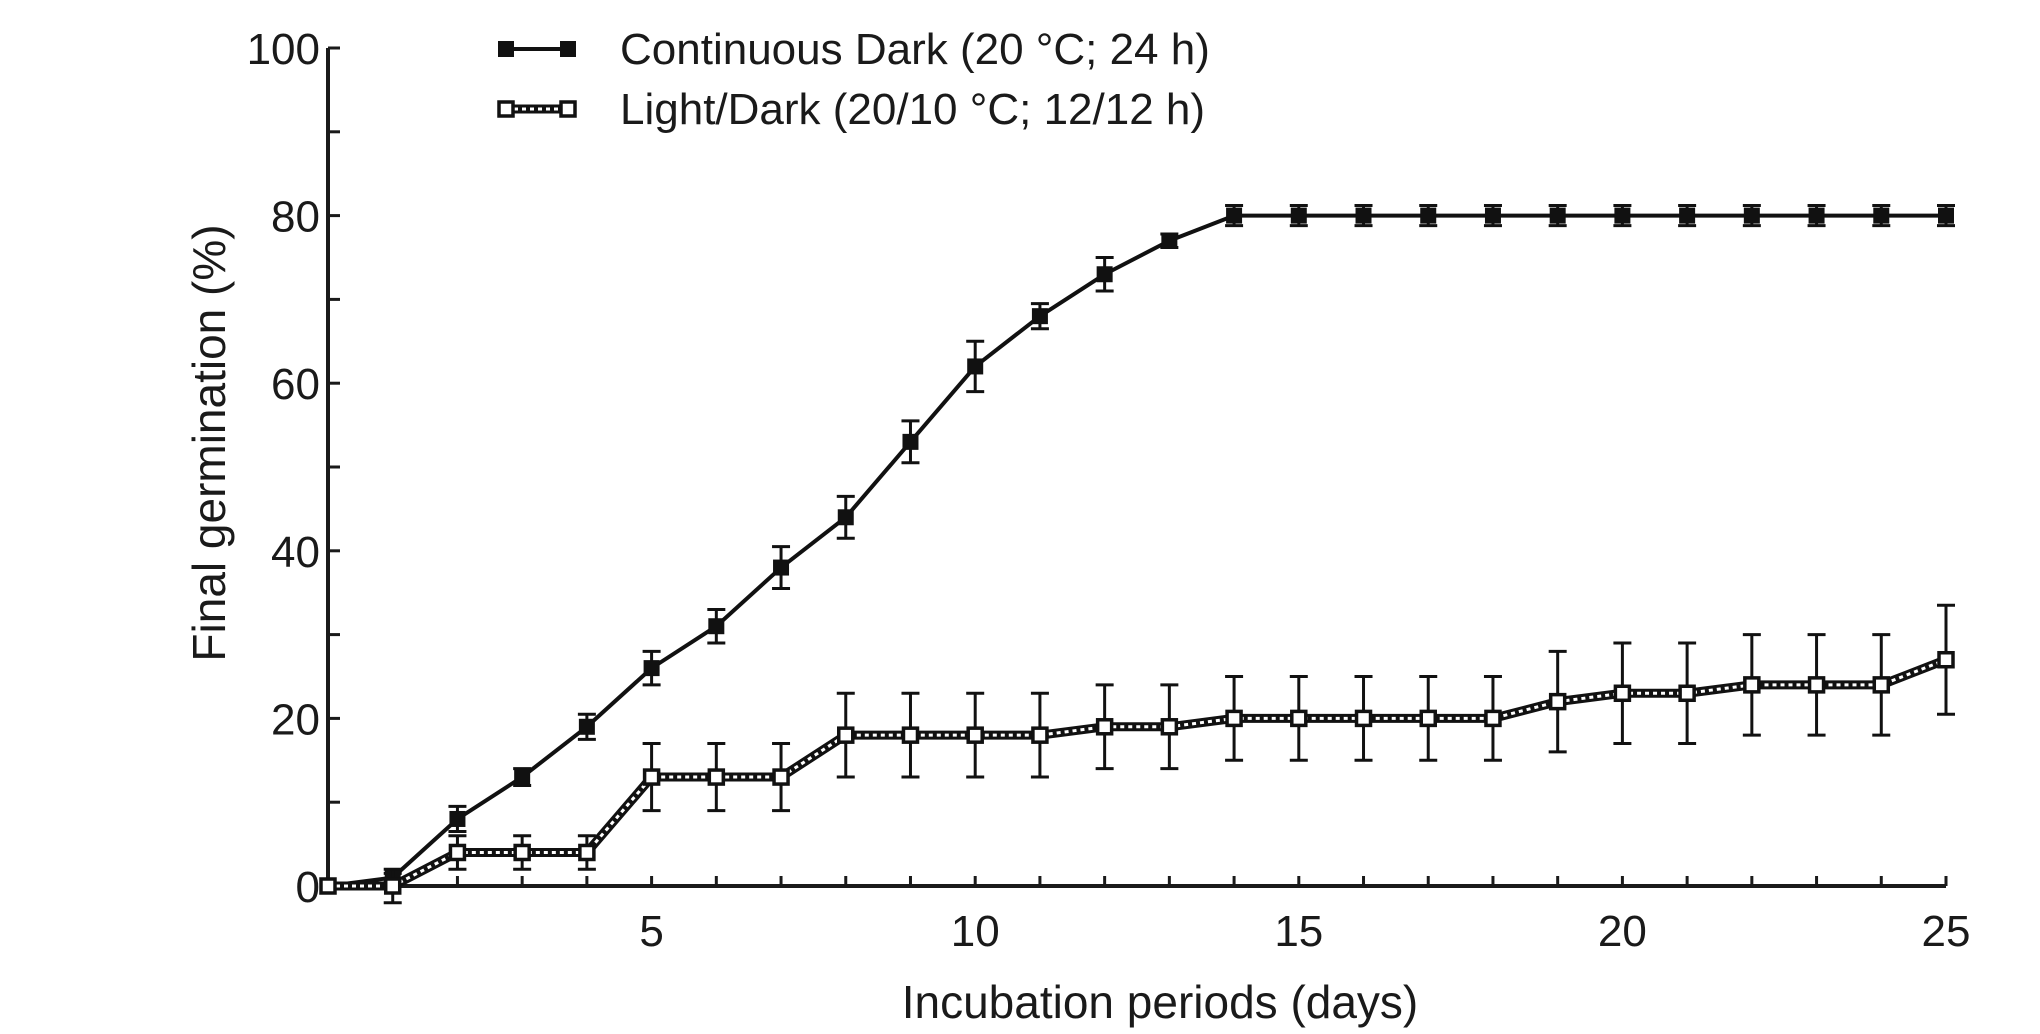  What do you see at coordinates (651, 931) in the screenshot?
I see `x-tick-label: 5` at bounding box center [651, 931].